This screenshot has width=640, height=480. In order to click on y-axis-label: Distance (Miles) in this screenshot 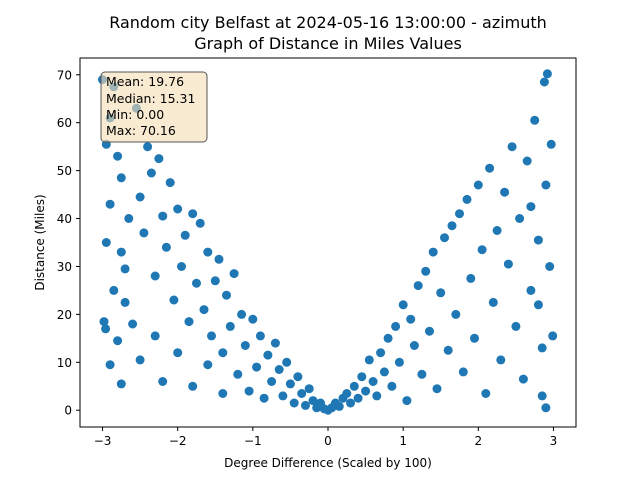, I will do `click(40, 242)`.